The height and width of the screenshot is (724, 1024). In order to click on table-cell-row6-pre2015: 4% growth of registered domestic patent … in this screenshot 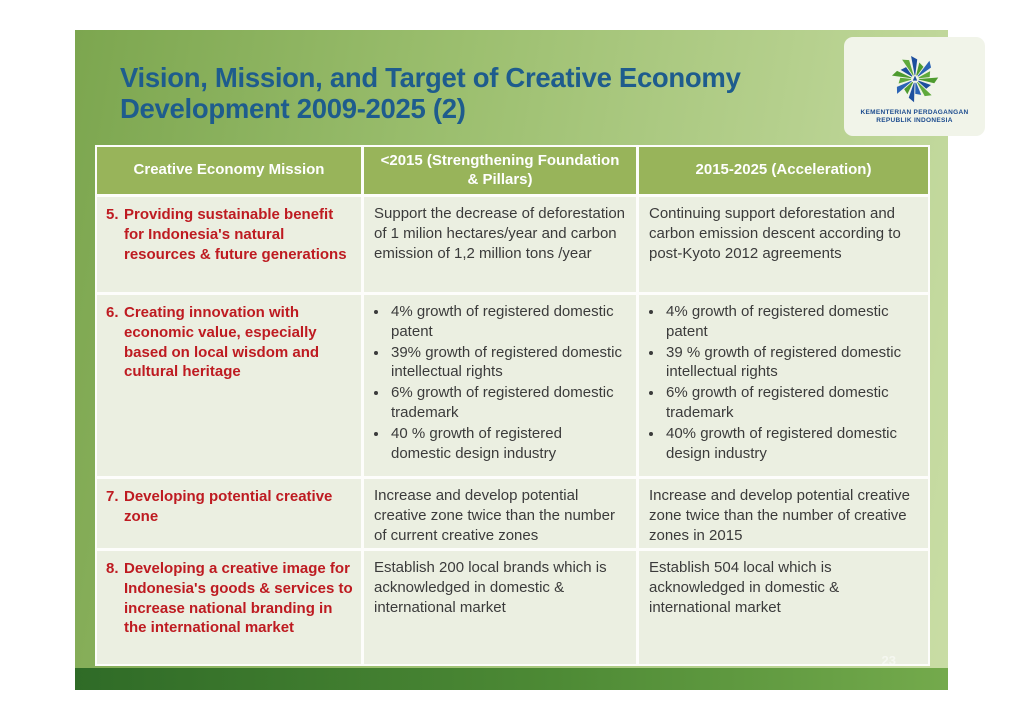, I will do `click(500, 385)`.